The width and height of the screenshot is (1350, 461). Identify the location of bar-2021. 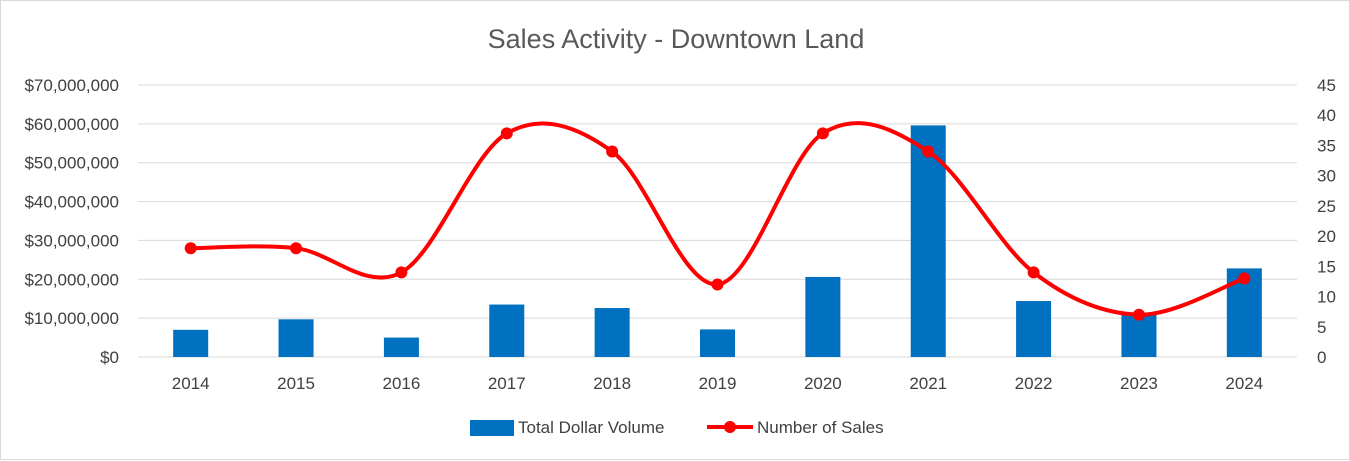
(928, 241).